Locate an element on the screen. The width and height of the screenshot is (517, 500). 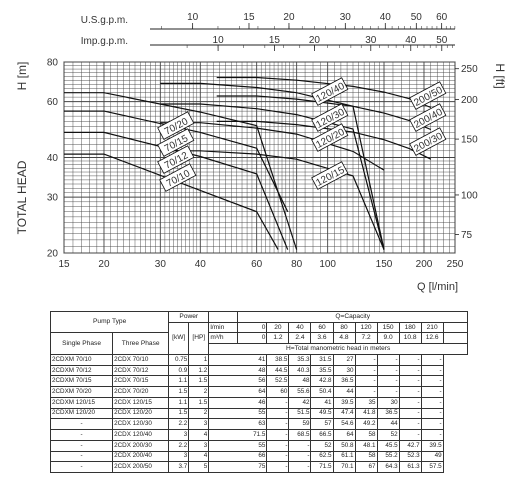
y-tick-label: 20 is located at coordinates (53, 254).